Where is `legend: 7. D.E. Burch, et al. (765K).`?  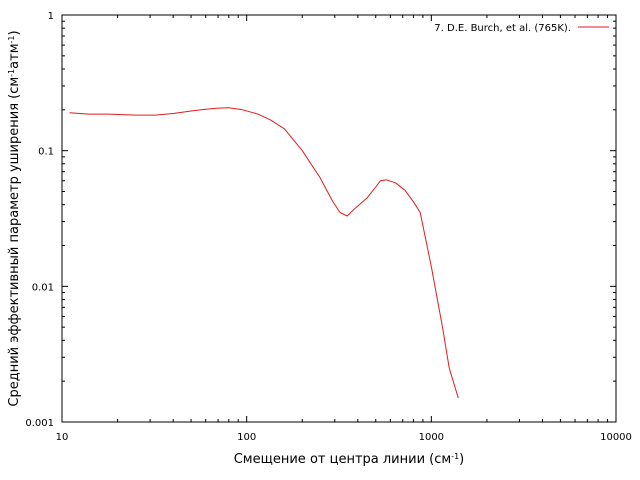 legend: 7. D.E. Burch, et al. (765K). is located at coordinates (521, 28).